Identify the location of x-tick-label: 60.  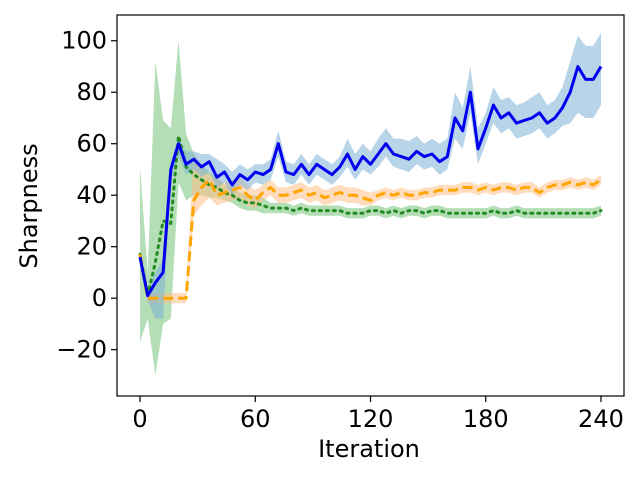
(255, 419).